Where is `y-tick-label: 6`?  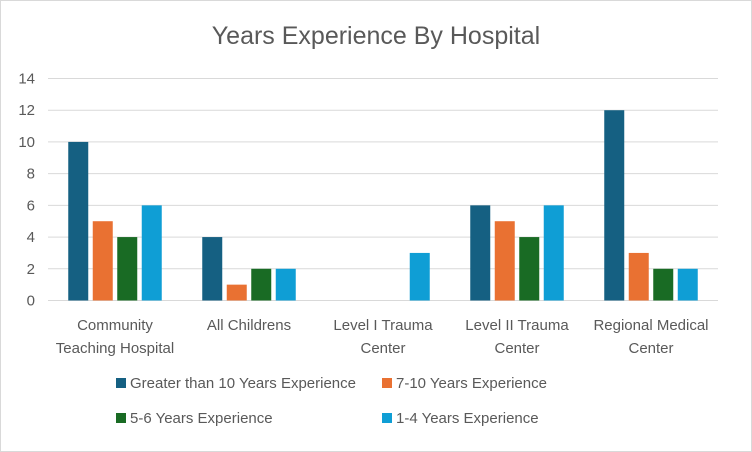
y-tick-label: 6 is located at coordinates (31, 205).